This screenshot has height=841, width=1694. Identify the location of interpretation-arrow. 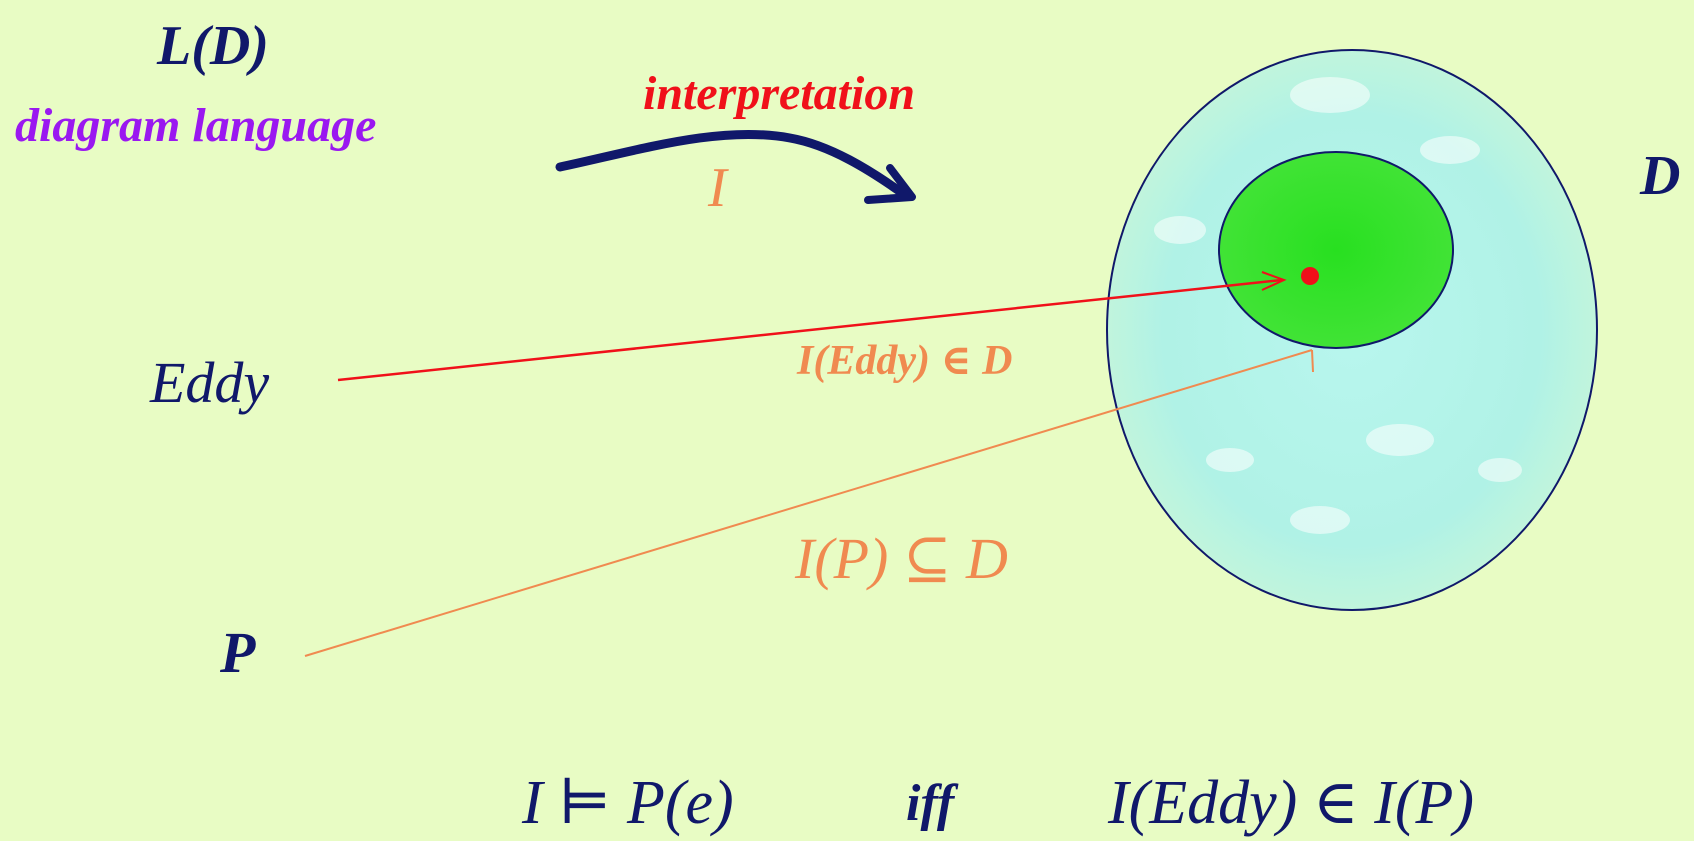
(732, 164).